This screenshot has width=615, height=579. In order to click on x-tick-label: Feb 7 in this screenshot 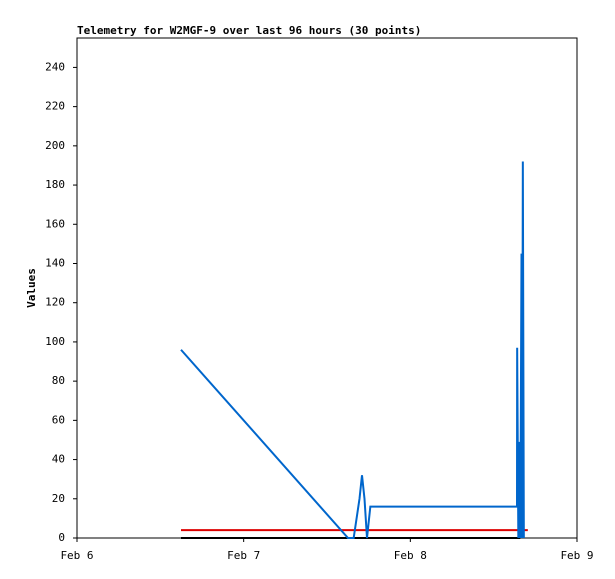, I will do `click(243, 555)`.